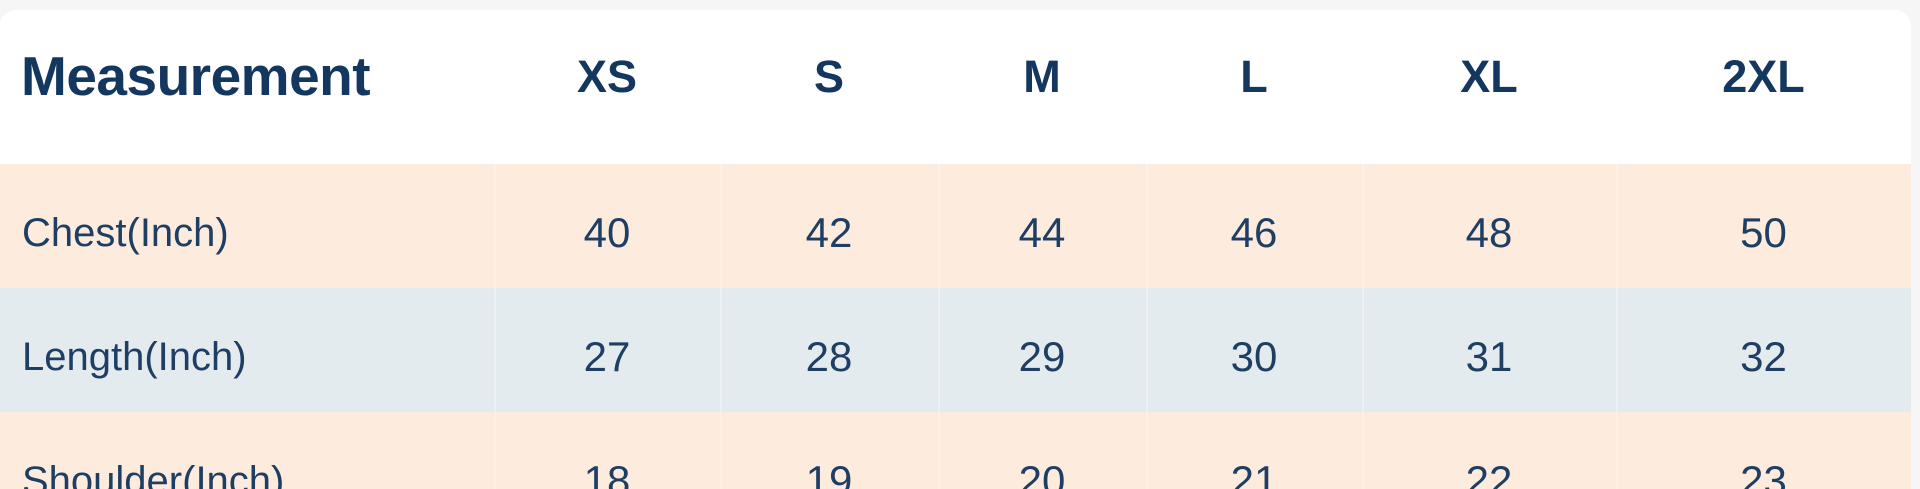 This screenshot has width=1920, height=489. I want to click on column-header-s: S, so click(829, 87).